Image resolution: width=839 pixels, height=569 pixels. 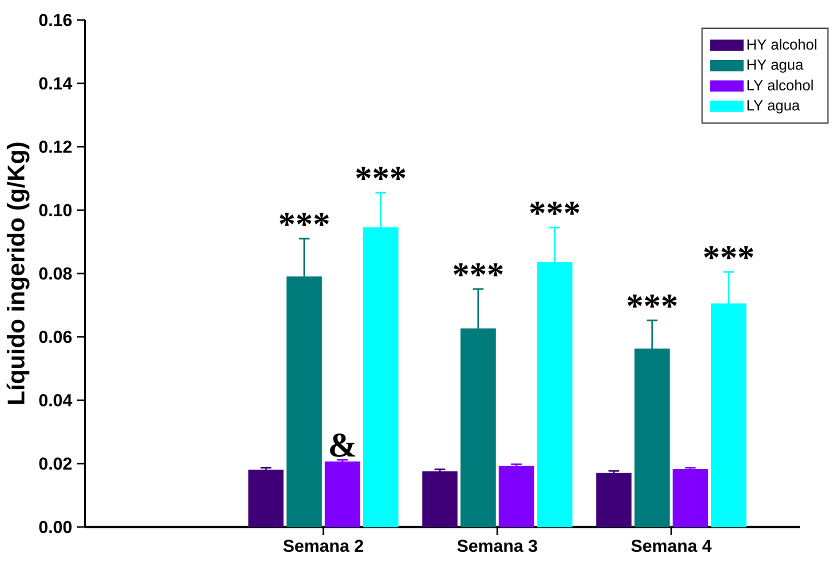 I want to click on y-axis-title: Líquido ingerido (g/Kg), so click(x=18, y=273).